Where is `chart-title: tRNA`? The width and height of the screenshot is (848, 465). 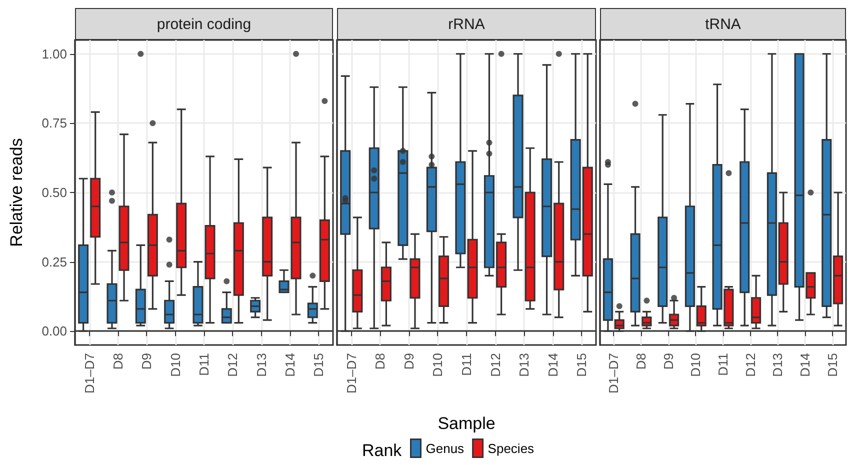 chart-title: tRNA is located at coordinates (723, 24).